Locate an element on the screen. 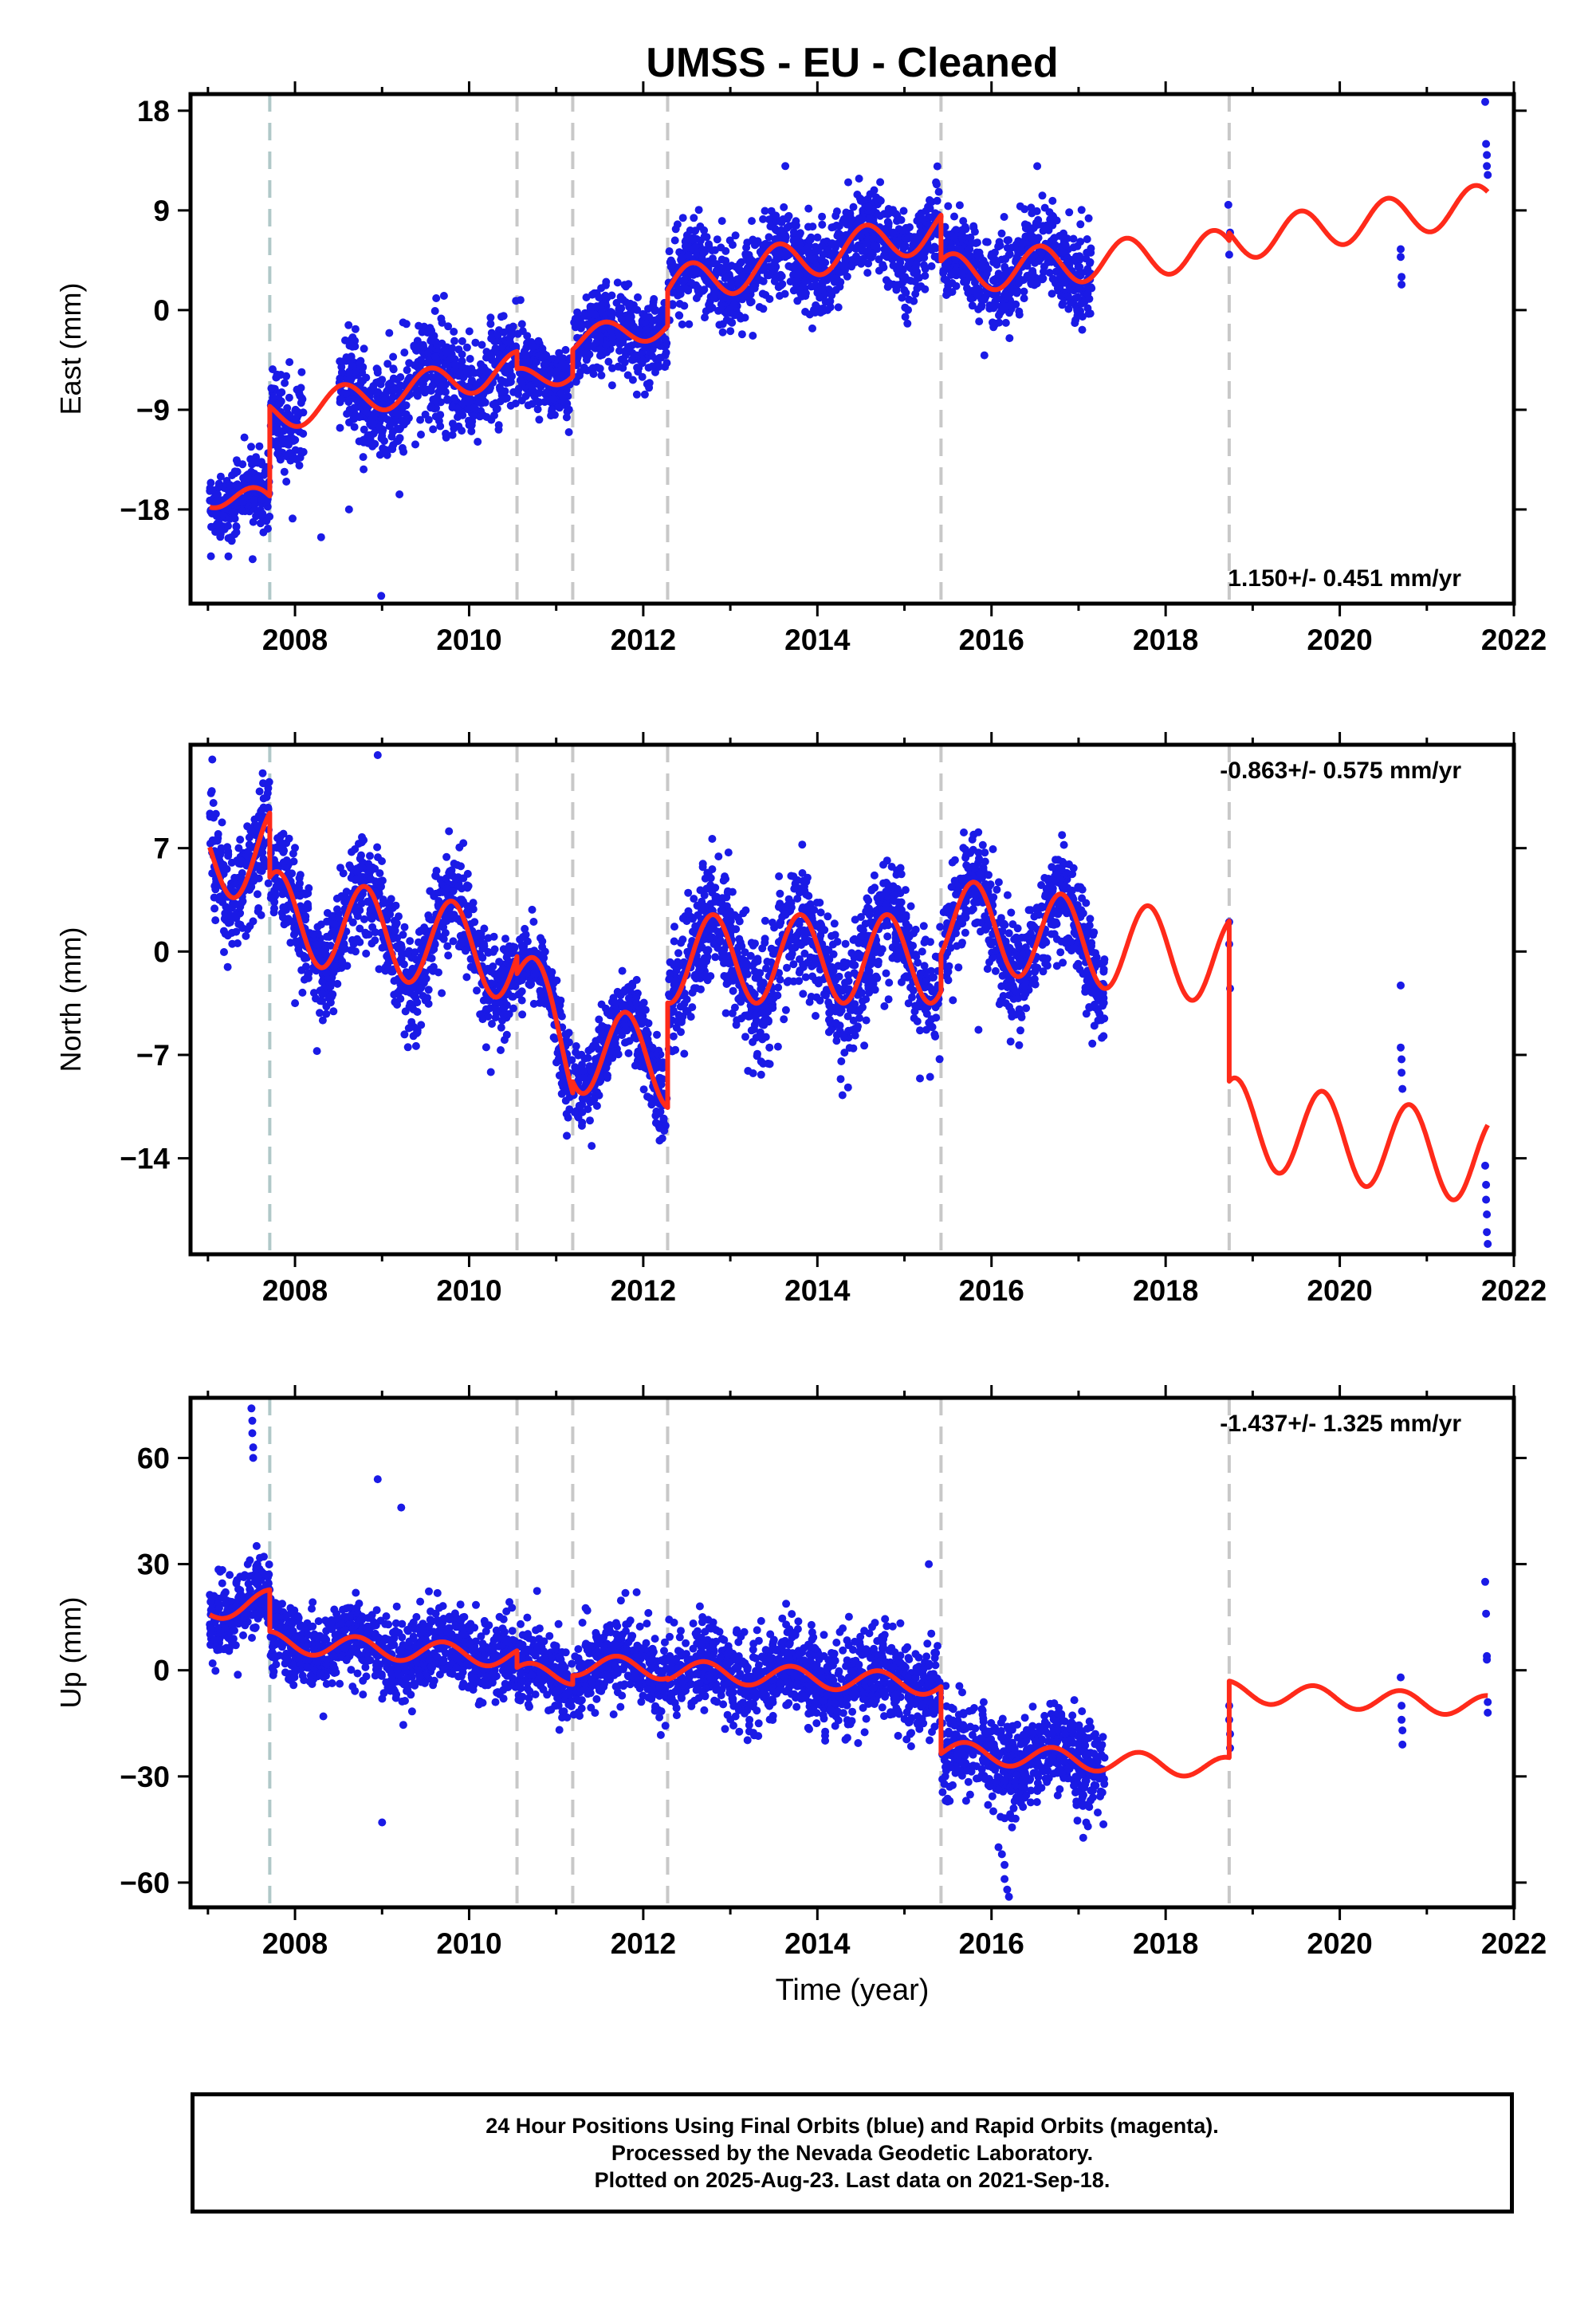 The height and width of the screenshot is (2314, 1596). x-tick-label: 2014 is located at coordinates (817, 640).